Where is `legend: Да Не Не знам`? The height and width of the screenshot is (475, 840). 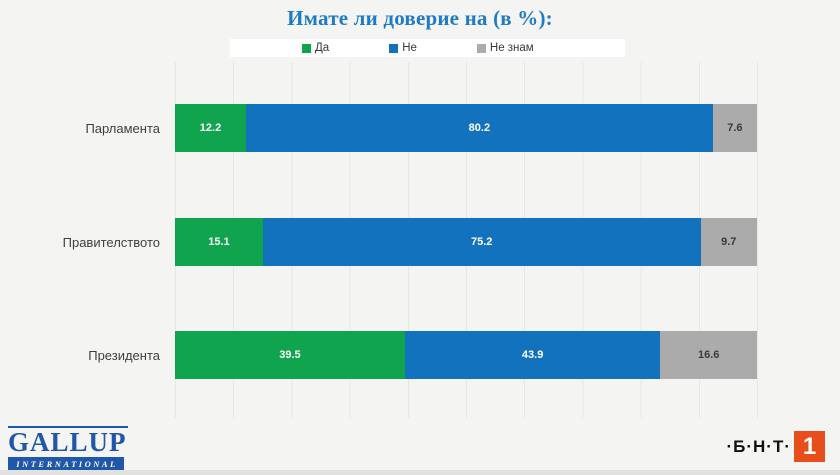
legend: Да Не Не знам is located at coordinates (427, 48).